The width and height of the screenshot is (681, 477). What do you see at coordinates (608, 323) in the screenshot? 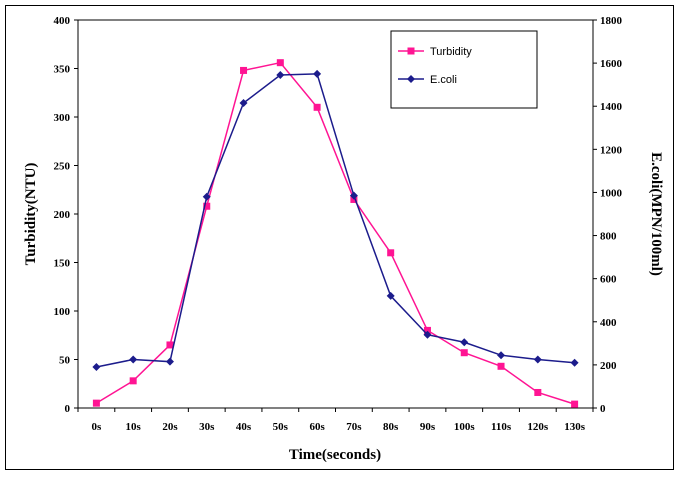
I see `right-tick-label: 400` at bounding box center [608, 323].